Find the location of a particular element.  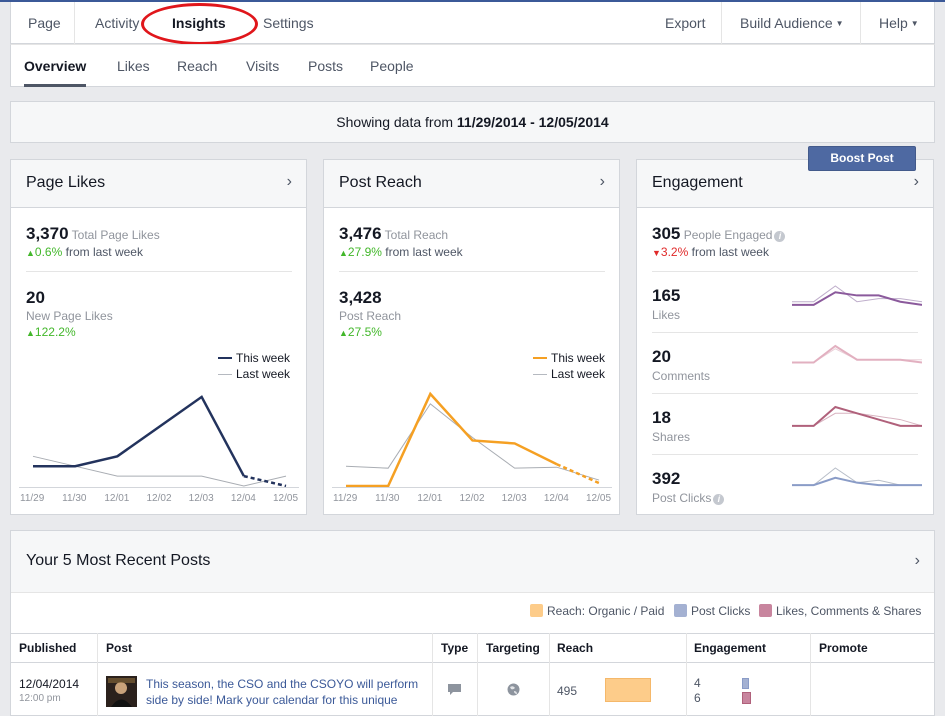

build-audience-menu: Build Audience ▼ is located at coordinates (792, 23).